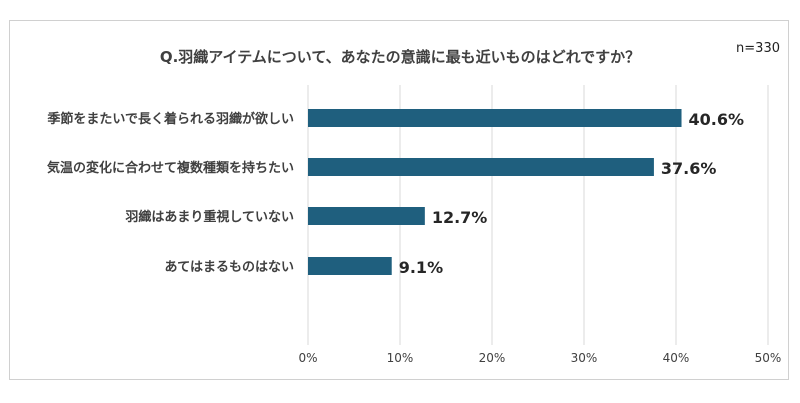 The width and height of the screenshot is (800, 403). I want to click on data-label: 9.1%, so click(421, 267).